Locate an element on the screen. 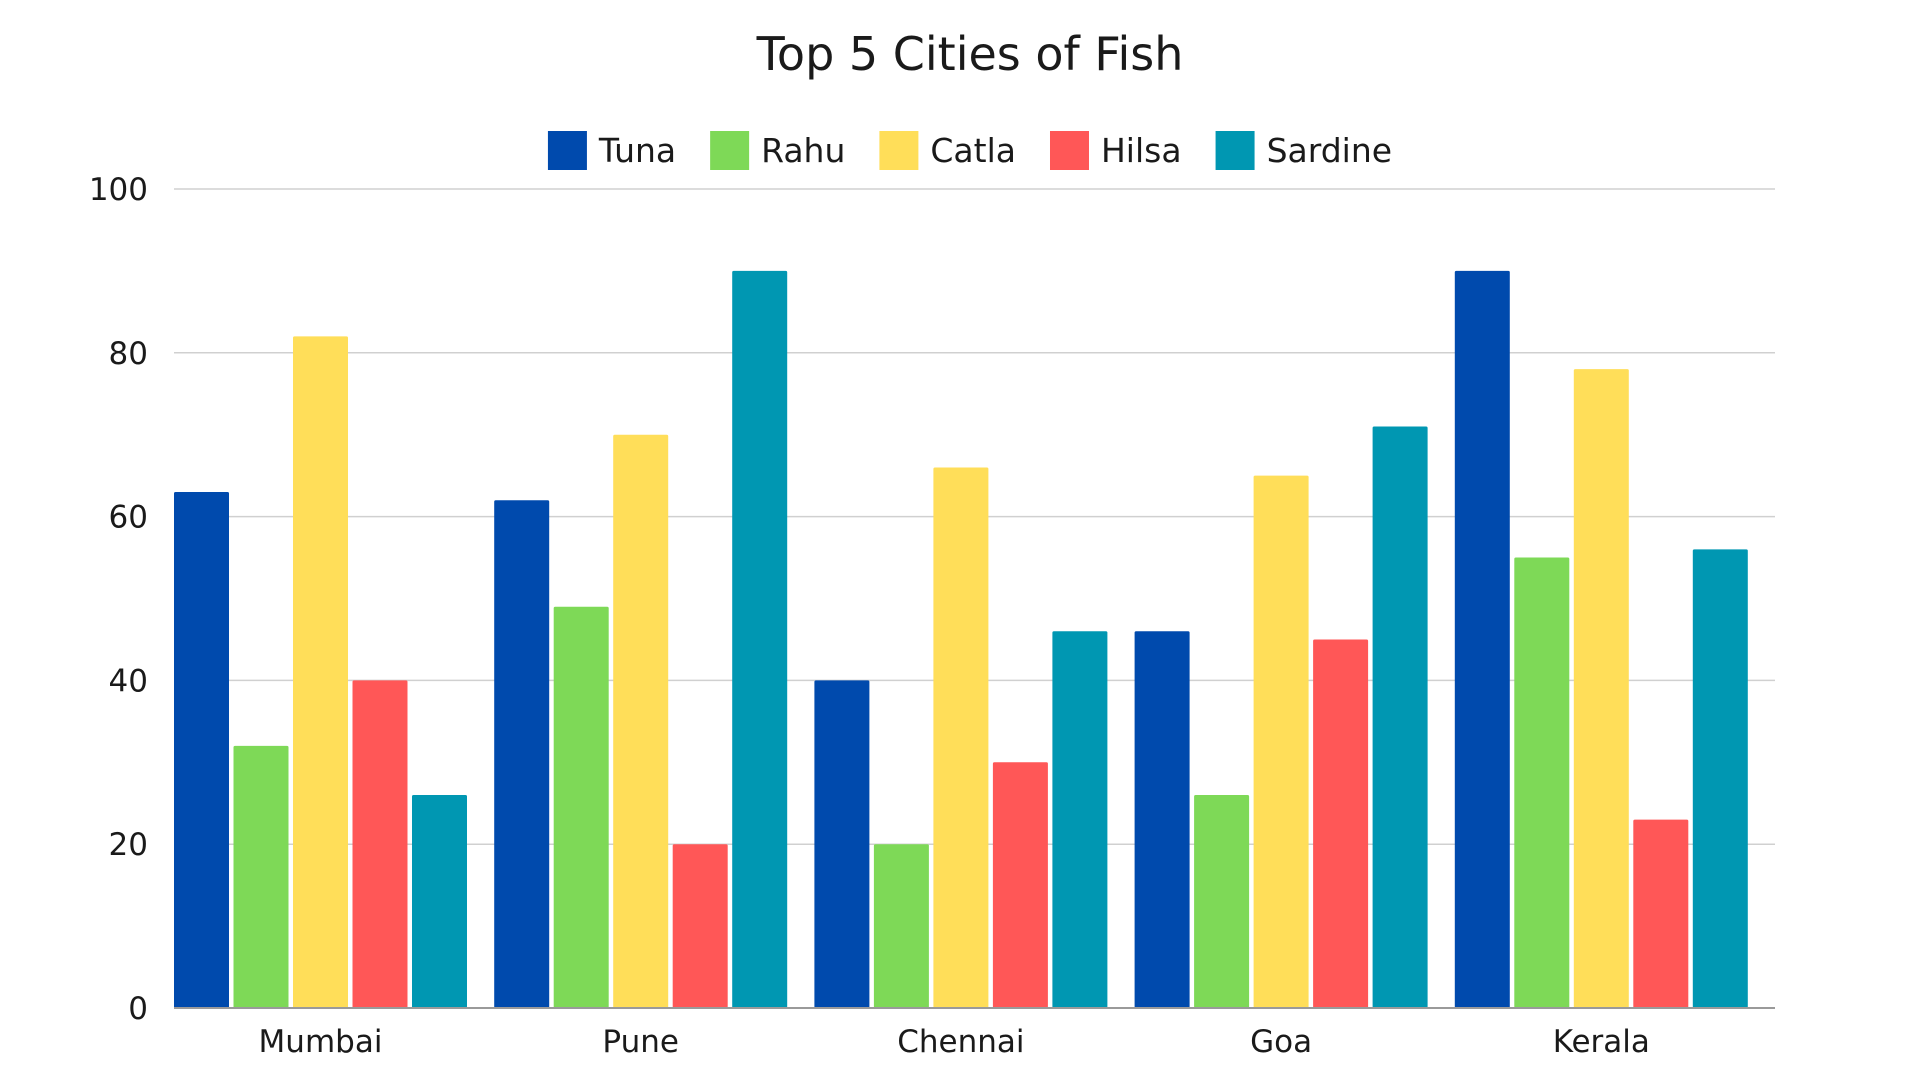  legend-swatch-sardine is located at coordinates (1235, 150).